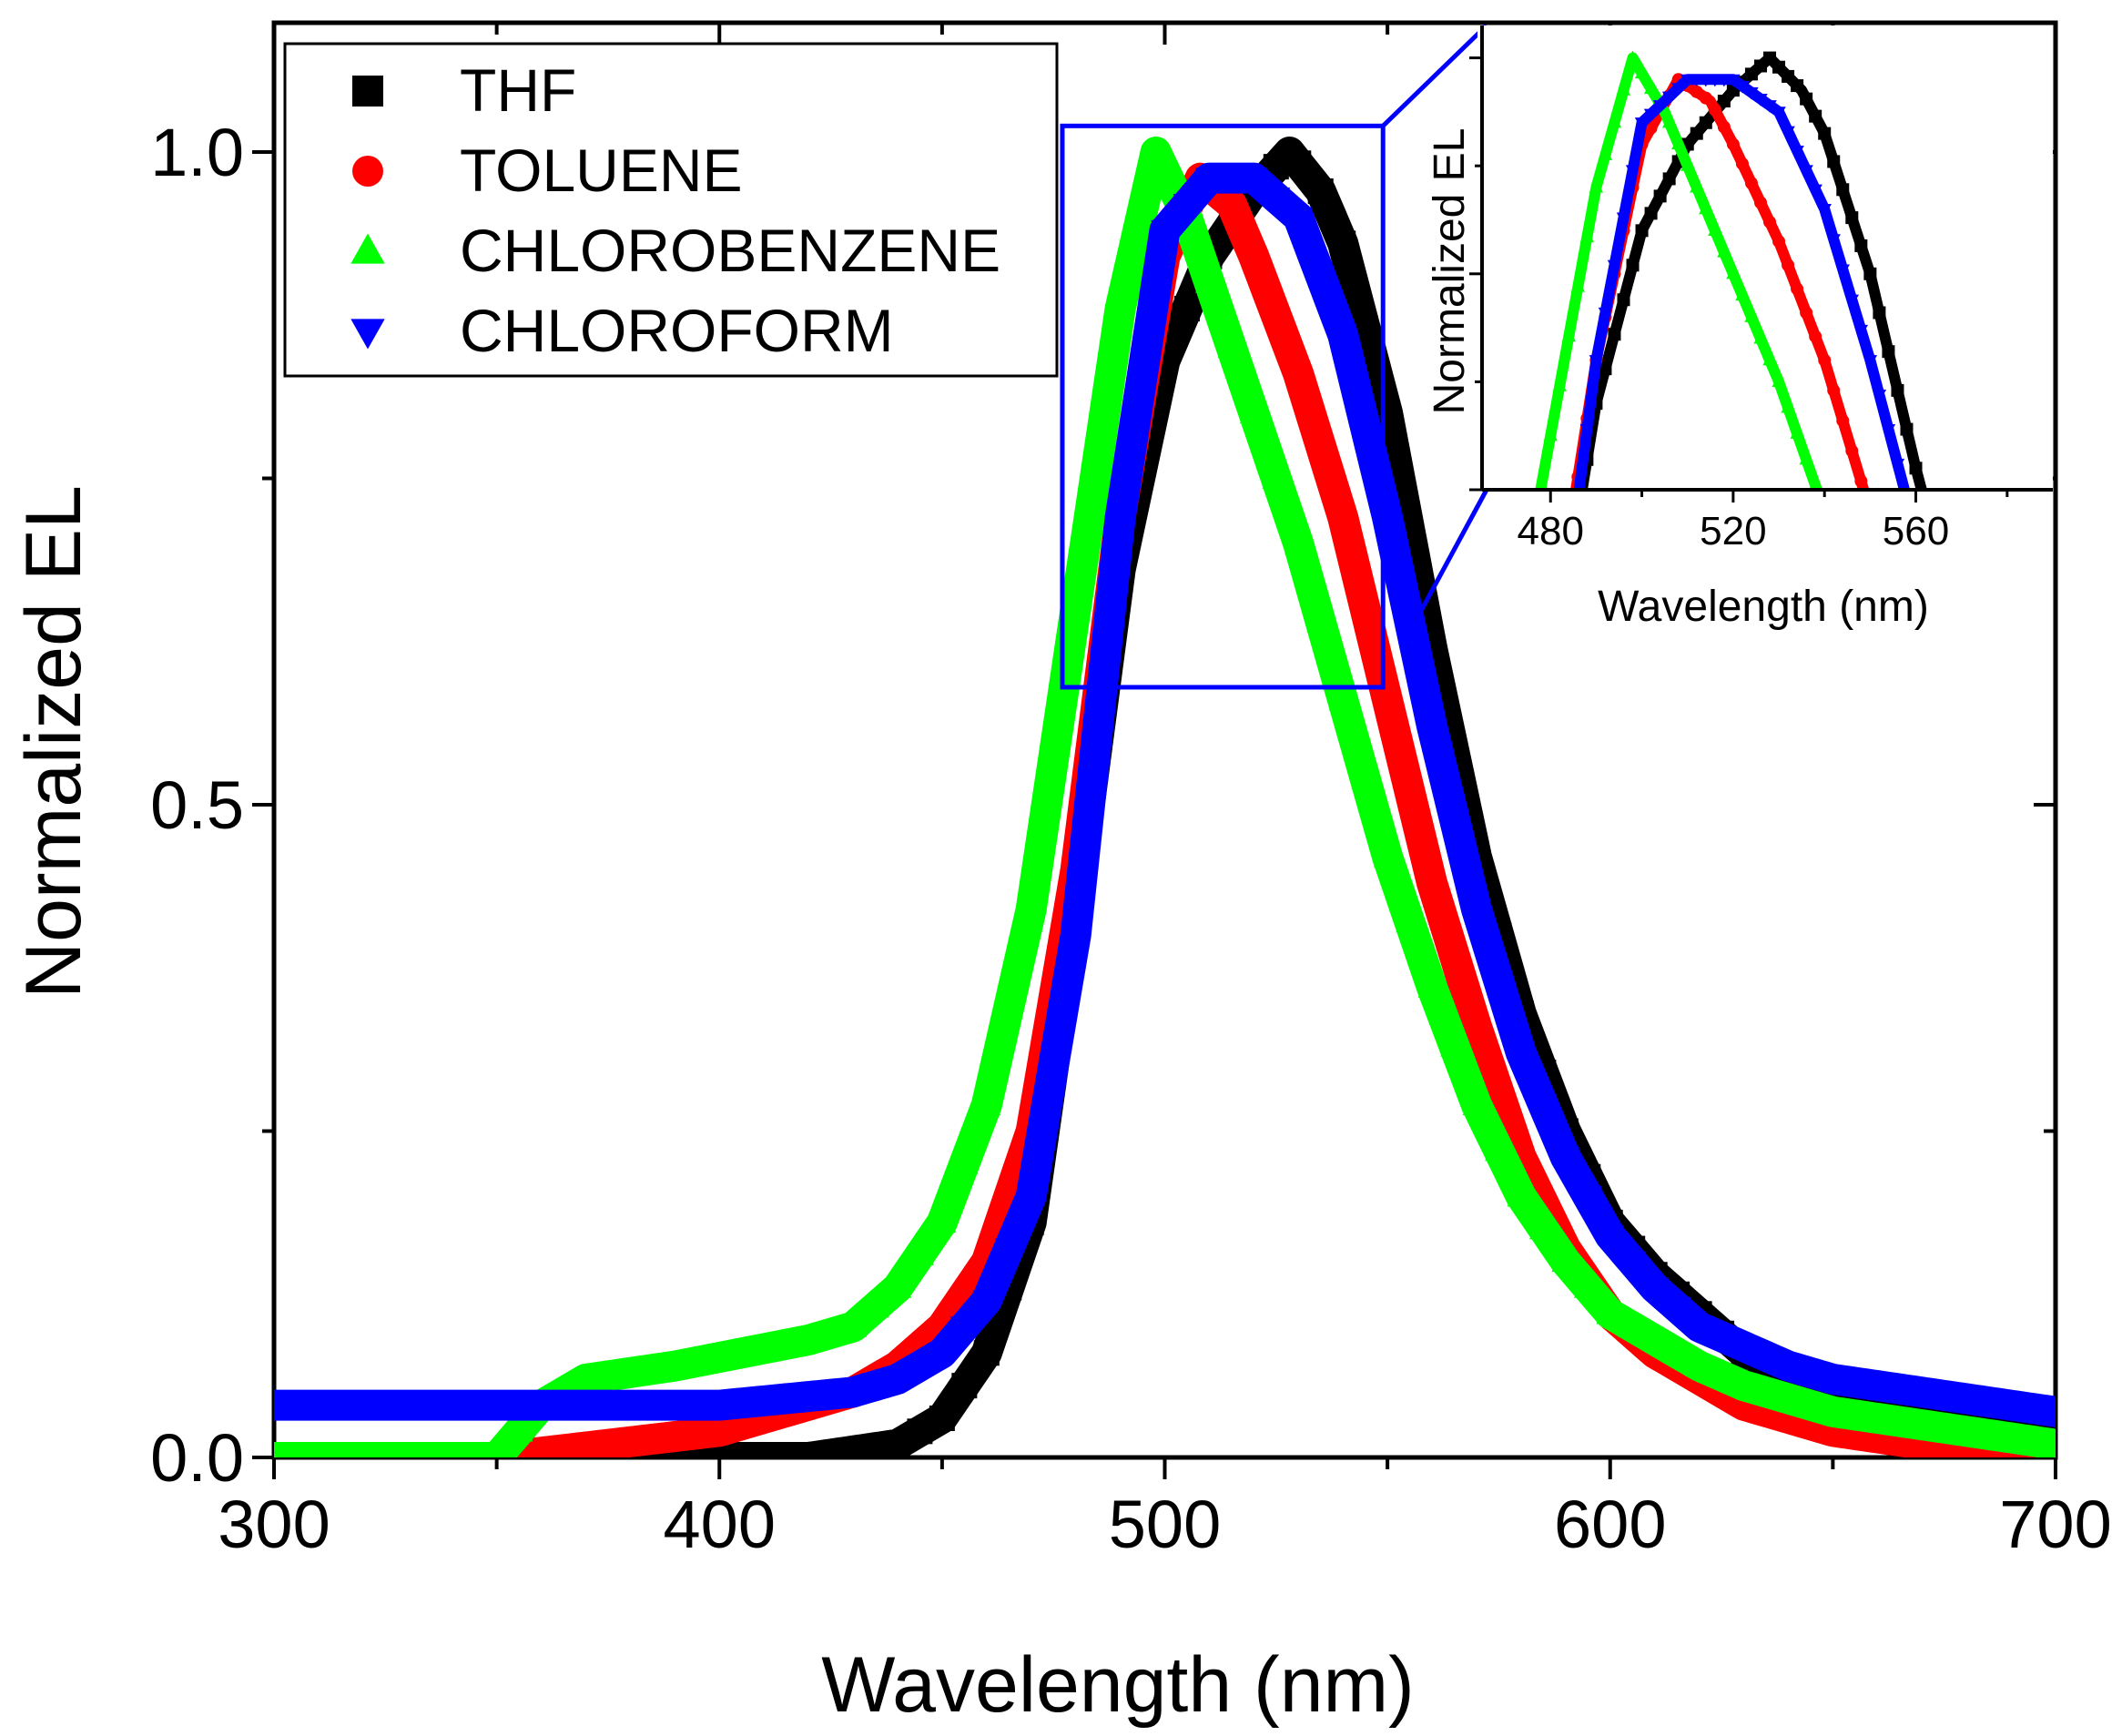  What do you see at coordinates (1551, 531) in the screenshot?
I see `inset-x-tick-label: 480` at bounding box center [1551, 531].